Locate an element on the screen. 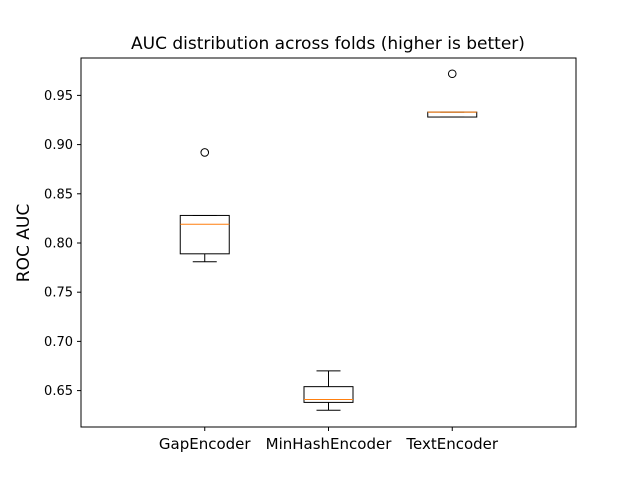  y-tick-label: 0.65 is located at coordinates (58, 391).